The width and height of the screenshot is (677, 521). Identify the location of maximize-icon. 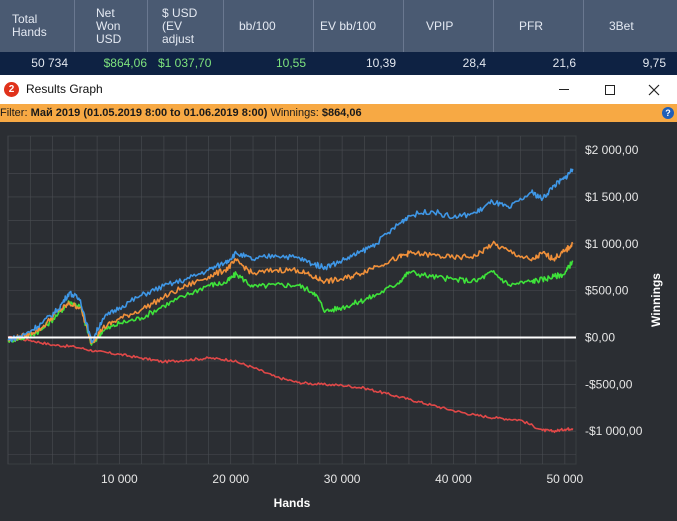
(610, 89).